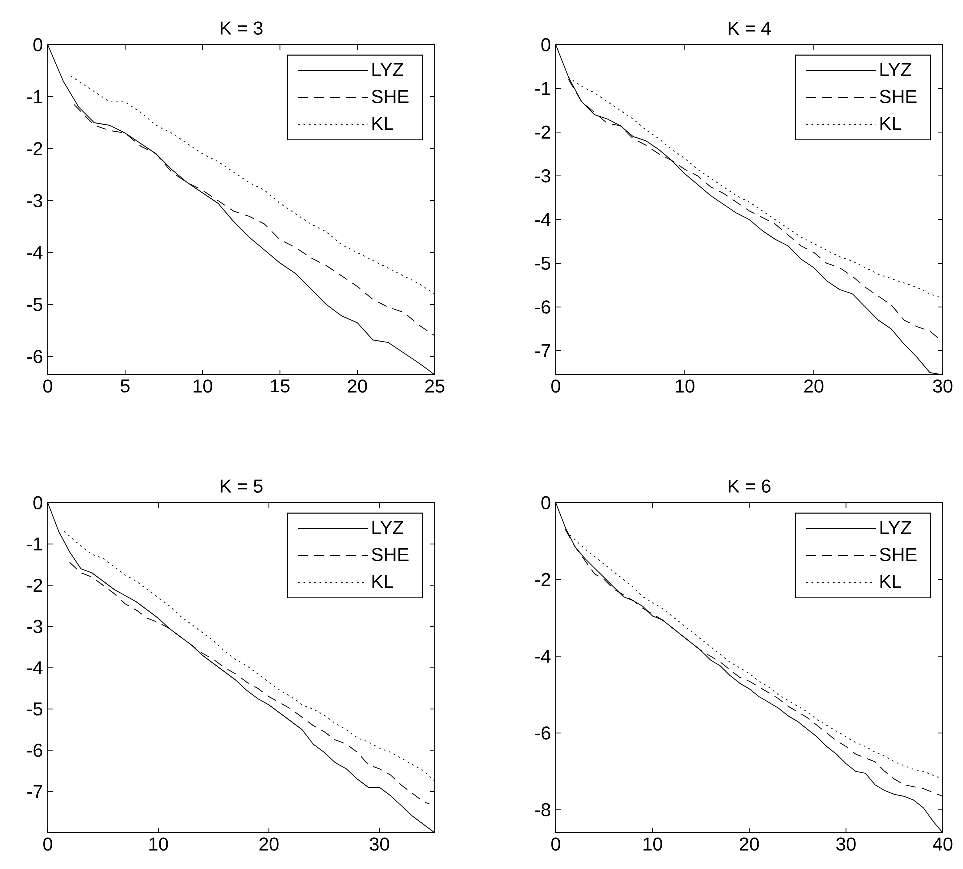 Image resolution: width=963 pixels, height=869 pixels. Describe the element at coordinates (241, 28) in the screenshot. I see `chart-title: K = 3` at that location.